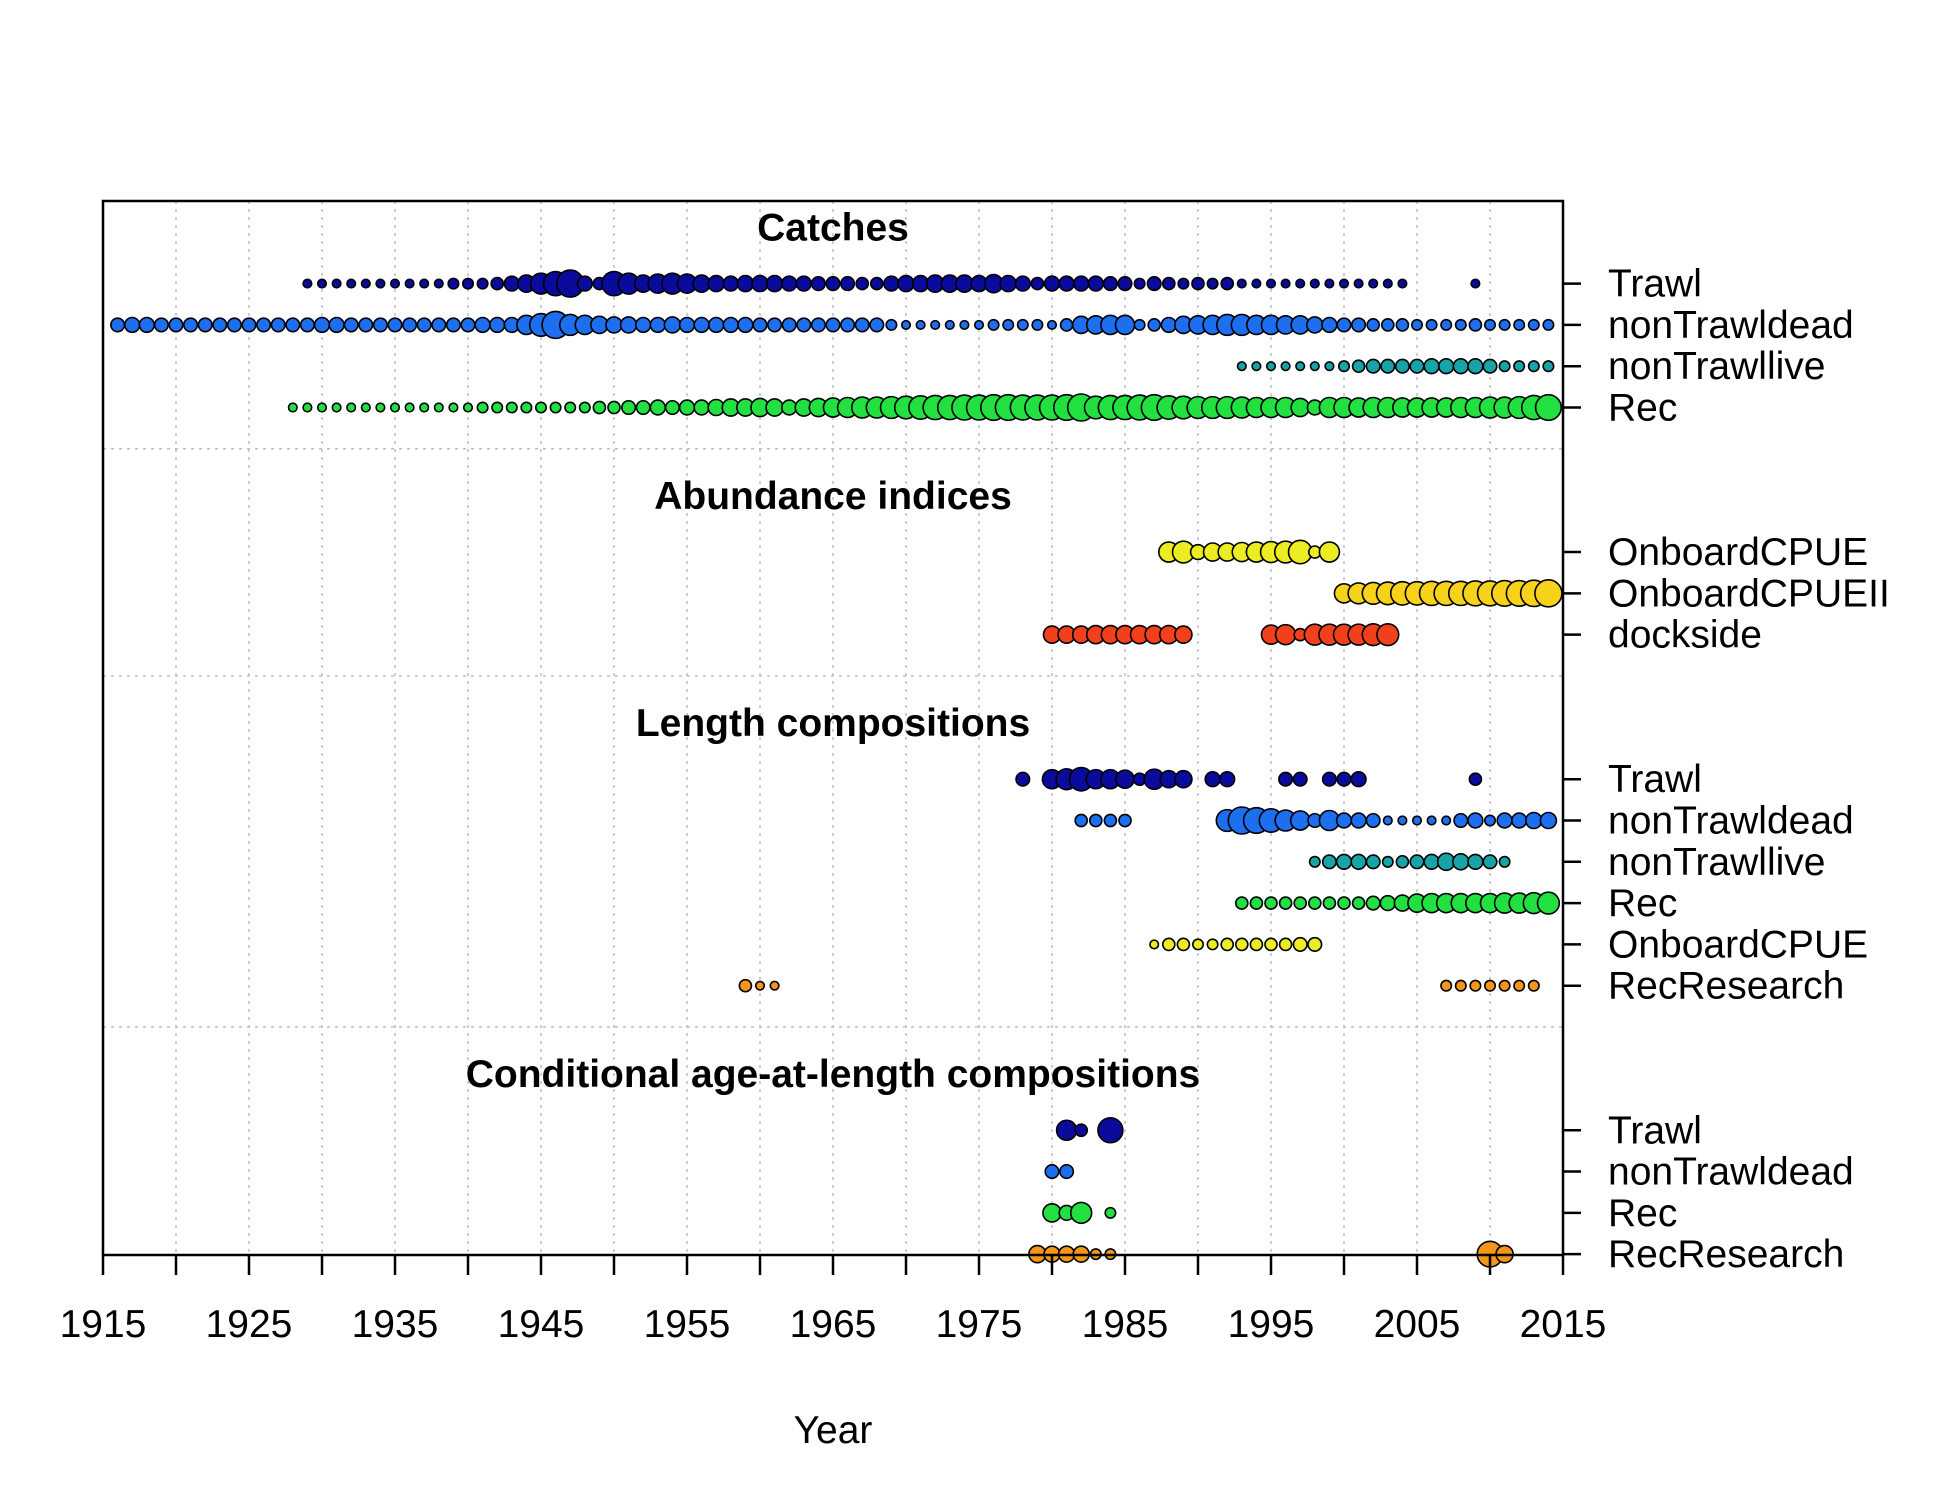 The height and width of the screenshot is (1500, 1950). What do you see at coordinates (833, 1430) in the screenshot?
I see `x-axis-label: Year` at bounding box center [833, 1430].